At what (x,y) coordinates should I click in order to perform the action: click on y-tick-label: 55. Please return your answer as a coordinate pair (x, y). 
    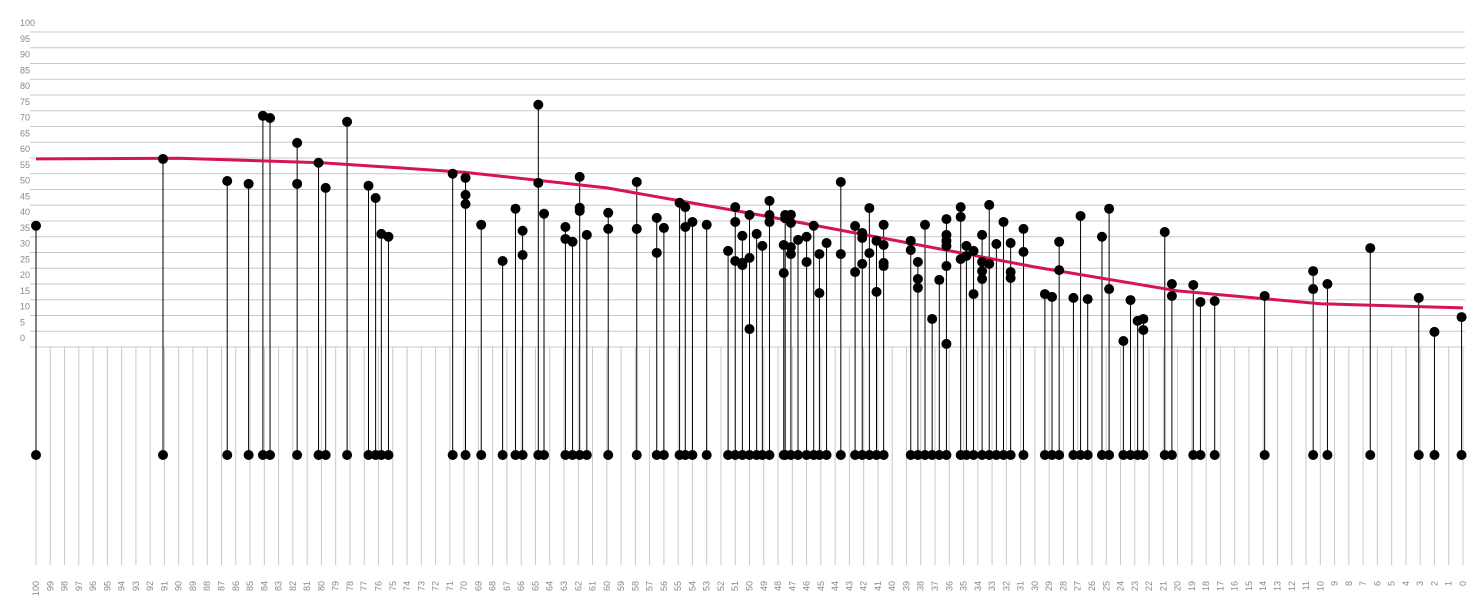
    Looking at the image, I should click on (25, 165).